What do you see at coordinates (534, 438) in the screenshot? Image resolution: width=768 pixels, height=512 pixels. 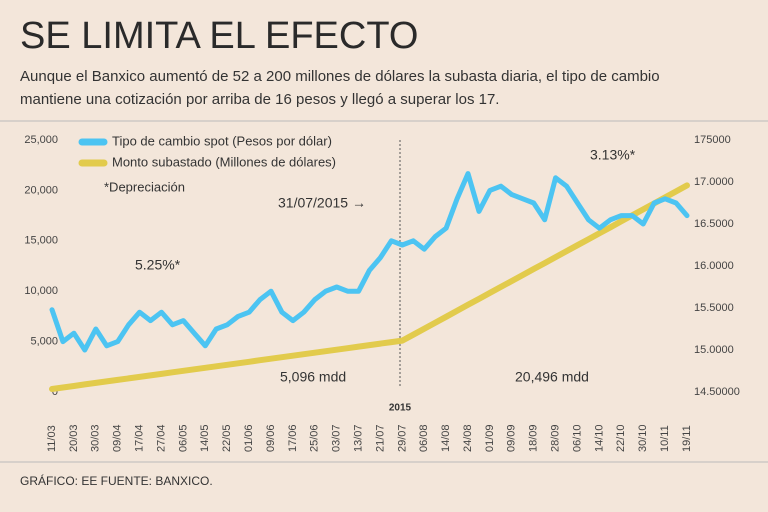 I see `x-tick-label: 18/09` at bounding box center [534, 438].